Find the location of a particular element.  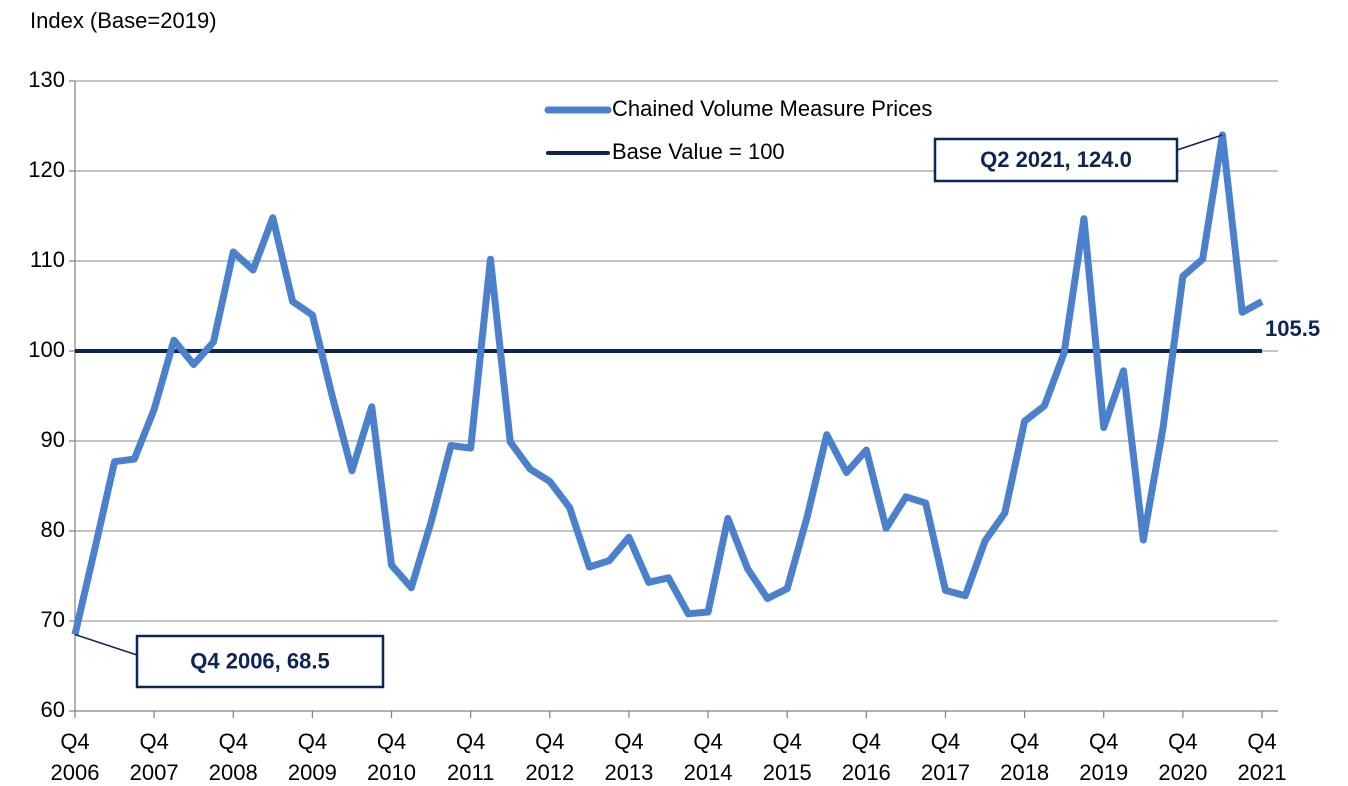

x-tick-label: Q4 2012 is located at coordinates (549, 757).